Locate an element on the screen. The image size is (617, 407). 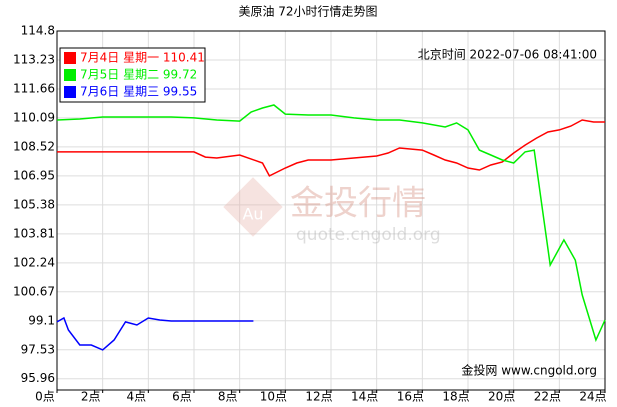
legend-box is located at coordinates (132, 75).